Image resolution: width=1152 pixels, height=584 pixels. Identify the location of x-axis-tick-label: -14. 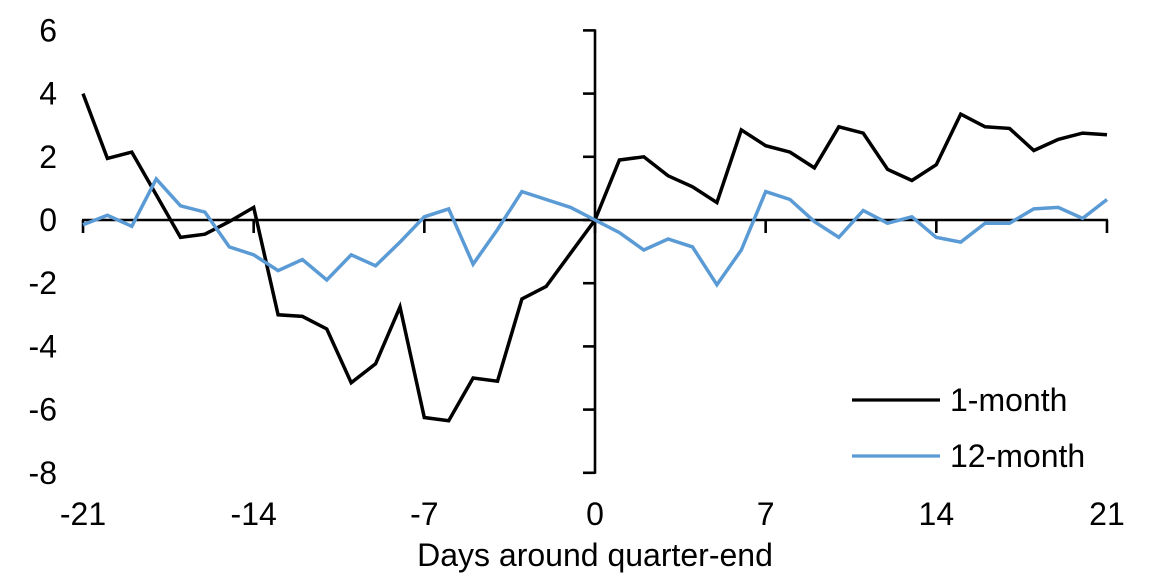
(254, 514).